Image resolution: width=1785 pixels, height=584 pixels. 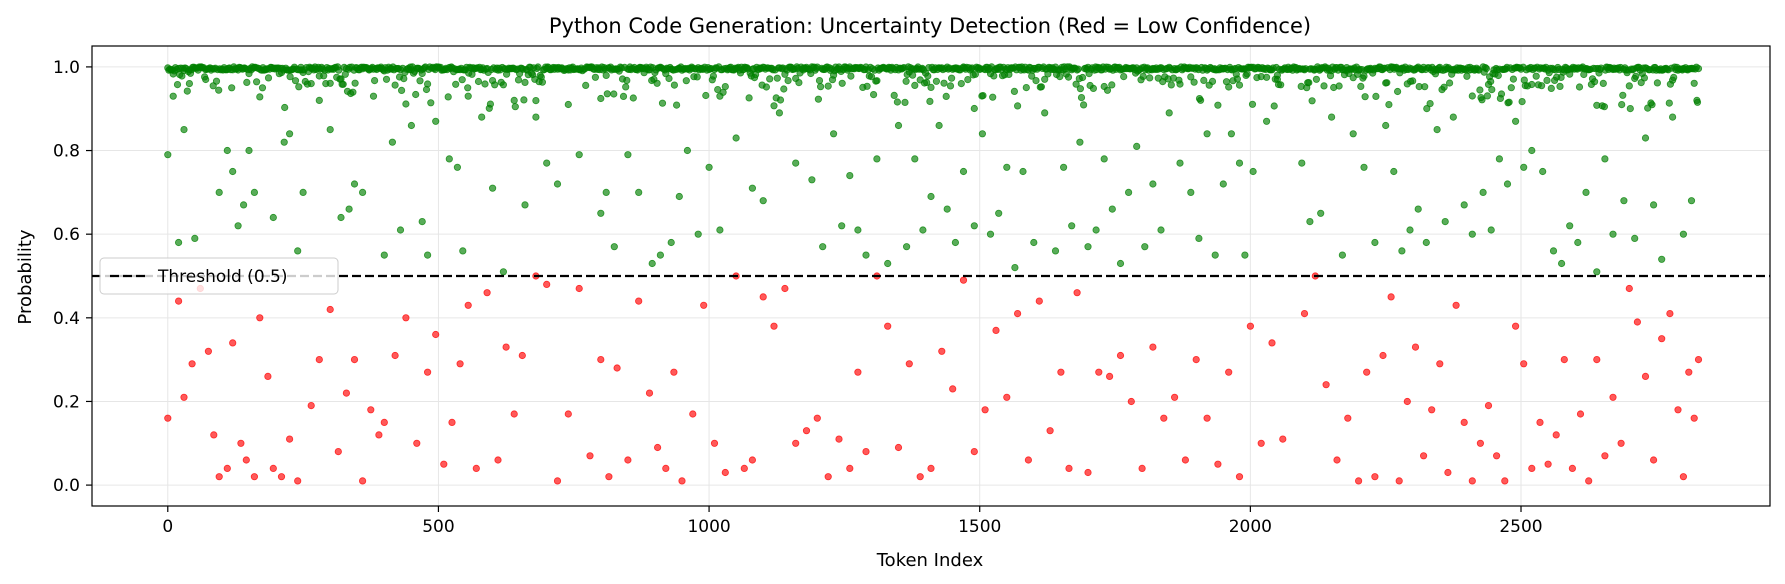 What do you see at coordinates (66, 68) in the screenshot?
I see `y-tick-label: 1.0` at bounding box center [66, 68].